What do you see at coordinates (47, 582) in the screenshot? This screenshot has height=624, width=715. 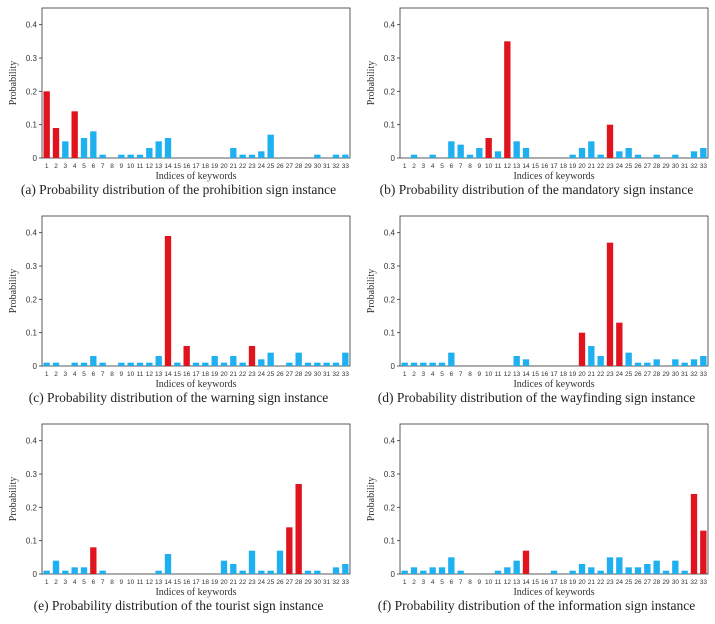 I see `x-tick-label: 1` at bounding box center [47, 582].